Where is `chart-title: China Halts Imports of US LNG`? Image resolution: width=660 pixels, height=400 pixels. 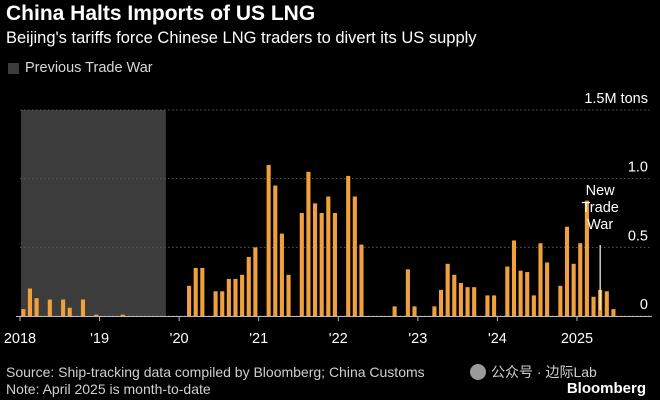 chart-title: China Halts Imports of US LNG is located at coordinates (161, 13).